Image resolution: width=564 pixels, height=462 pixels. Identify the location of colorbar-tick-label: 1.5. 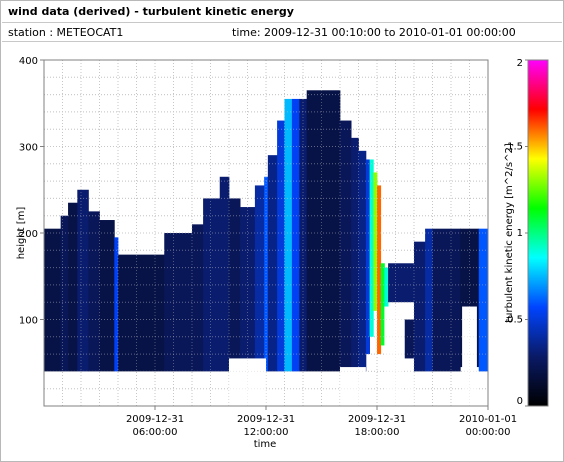
(515, 147).